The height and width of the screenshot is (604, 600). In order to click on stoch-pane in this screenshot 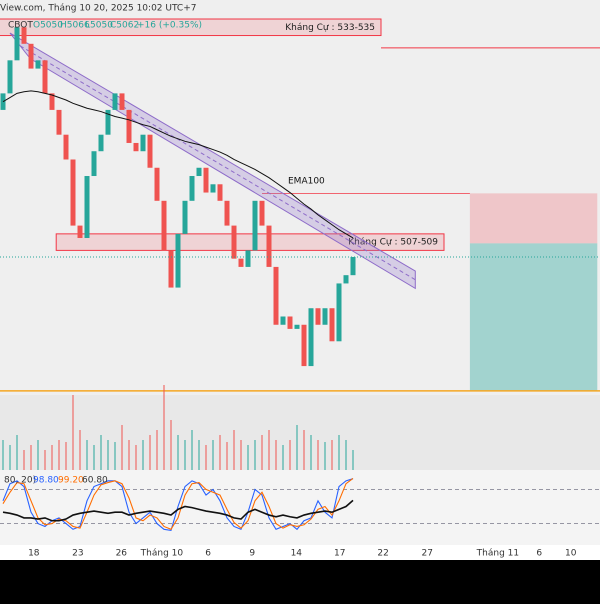, I will do `click(300, 507)`.